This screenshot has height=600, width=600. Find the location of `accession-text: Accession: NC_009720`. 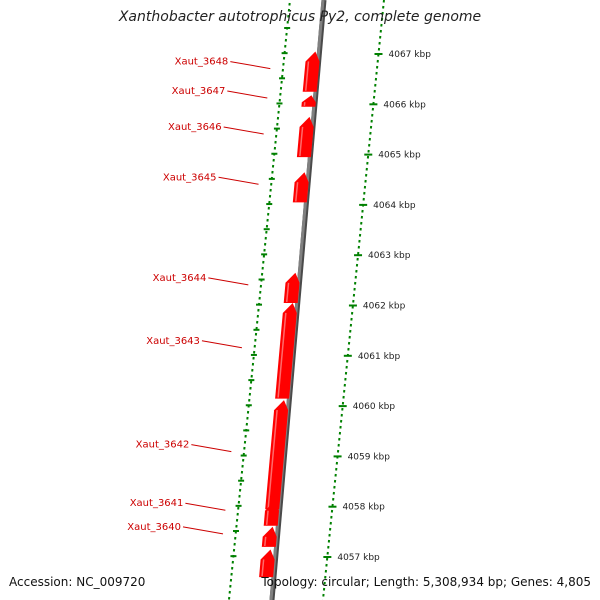

accession-text: Accession: NC_009720 is located at coordinates (77, 582).